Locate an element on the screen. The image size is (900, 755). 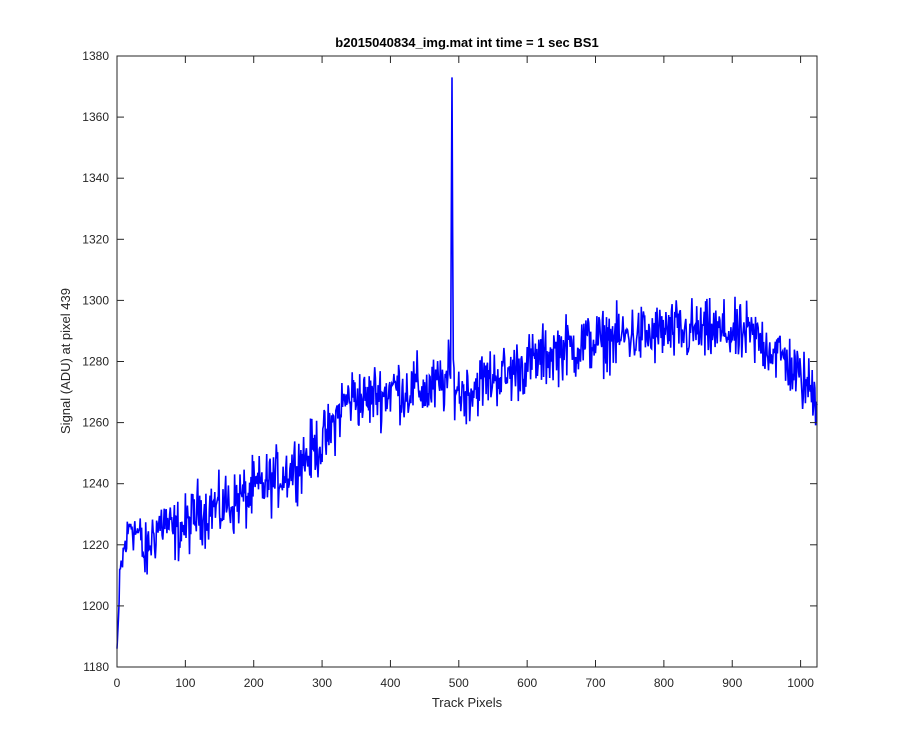
y-tick-label: 1220 is located at coordinates (95, 545).